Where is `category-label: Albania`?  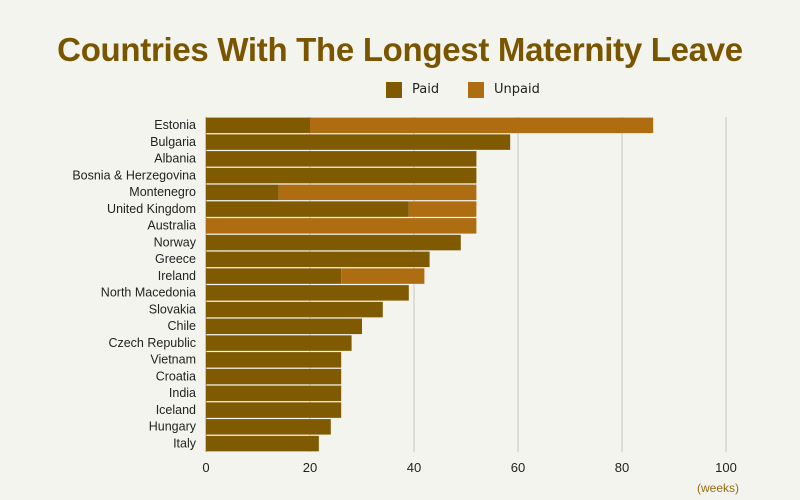
category-label: Albania is located at coordinates (175, 159).